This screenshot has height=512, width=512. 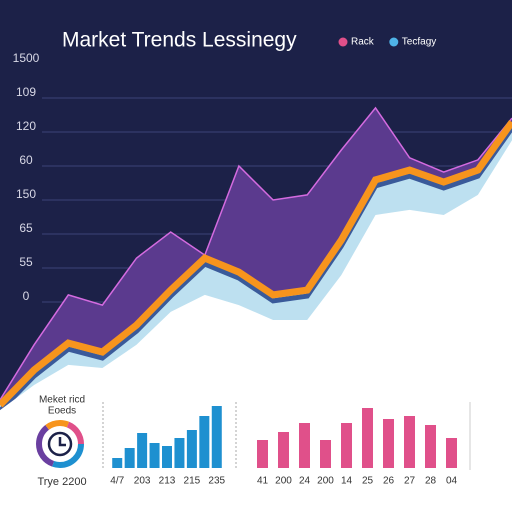 What do you see at coordinates (62, 411) in the screenshot?
I see `widget-label: Eoeds` at bounding box center [62, 411].